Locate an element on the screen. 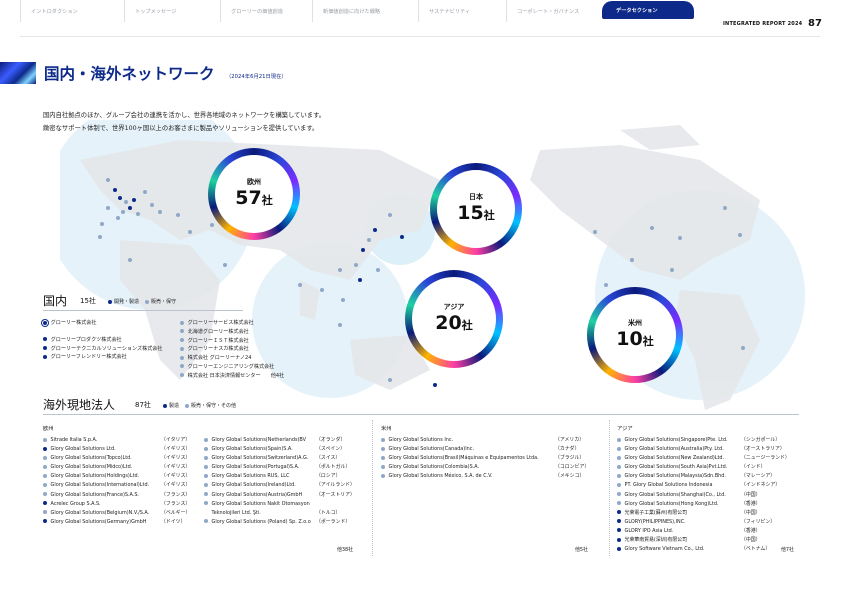 Image resolution: width=842 pixels, height=596 pixels. company-name: Glory Global Solutions(Germany)GmbH is located at coordinates (98, 521).